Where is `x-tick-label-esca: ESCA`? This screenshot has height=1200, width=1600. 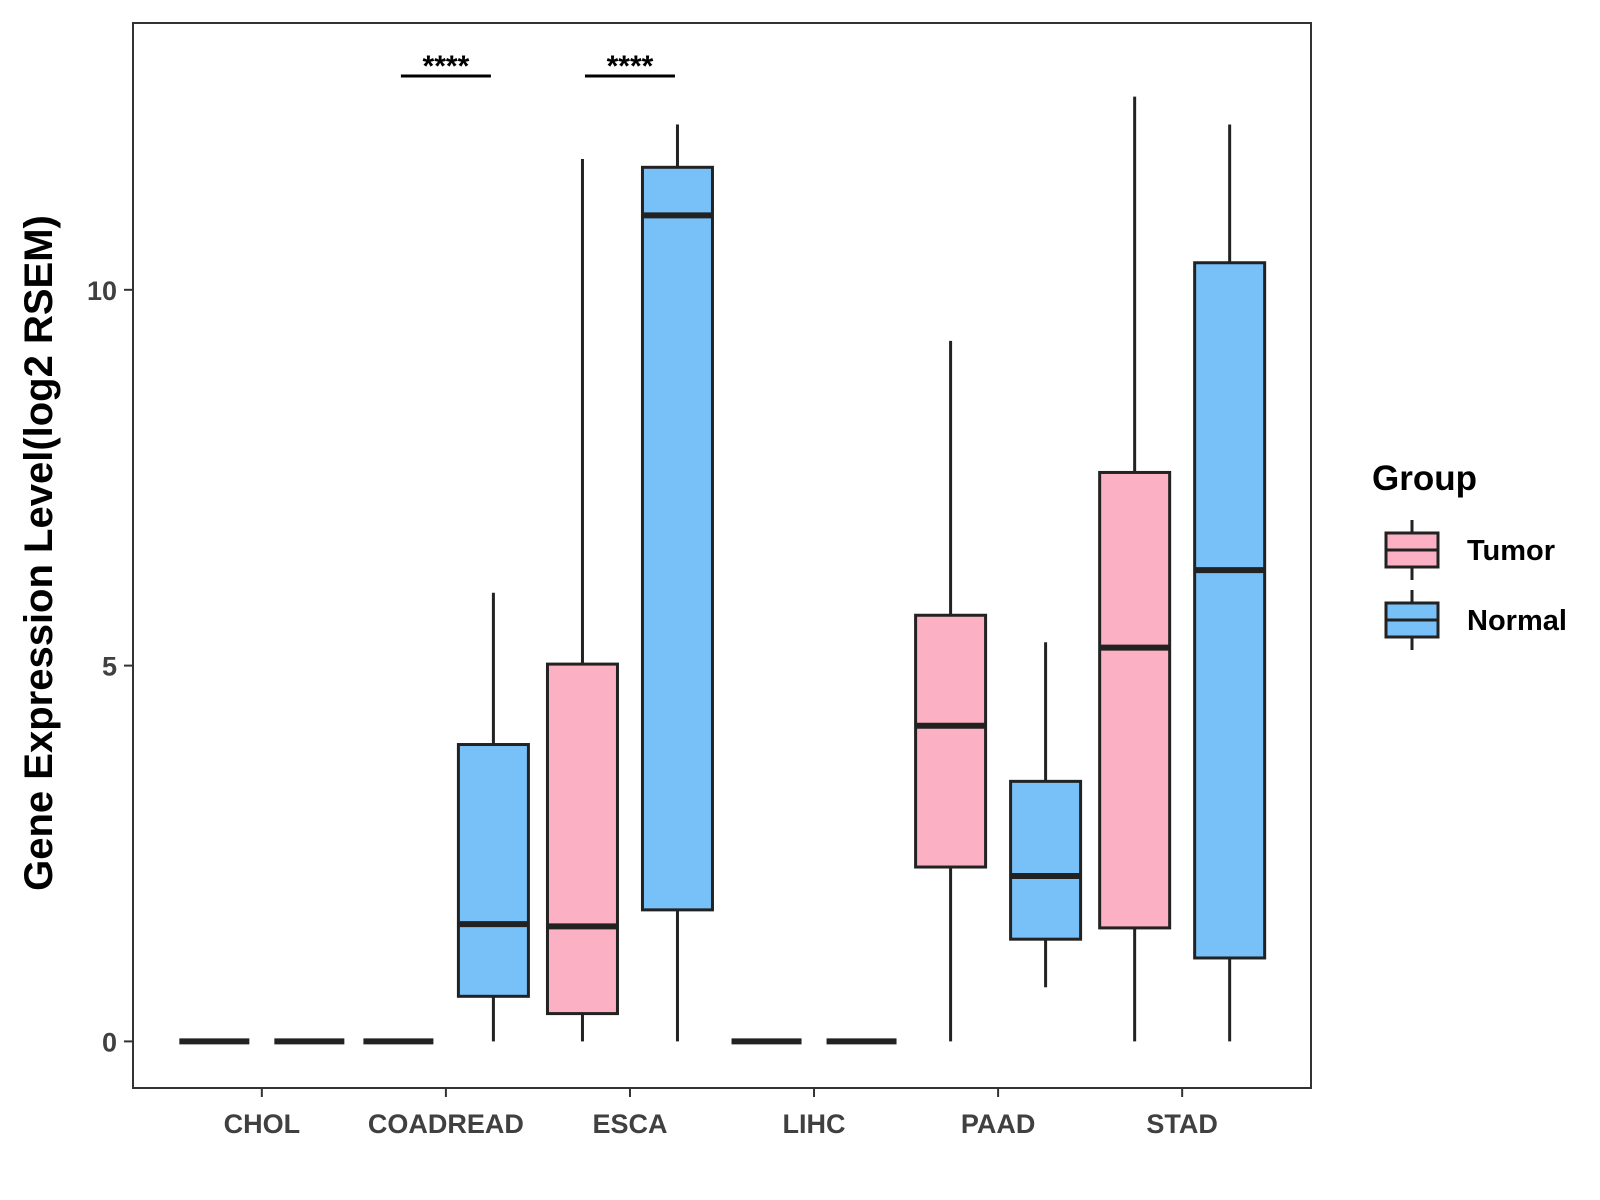 x-tick-label-esca: ESCA is located at coordinates (629, 1124).